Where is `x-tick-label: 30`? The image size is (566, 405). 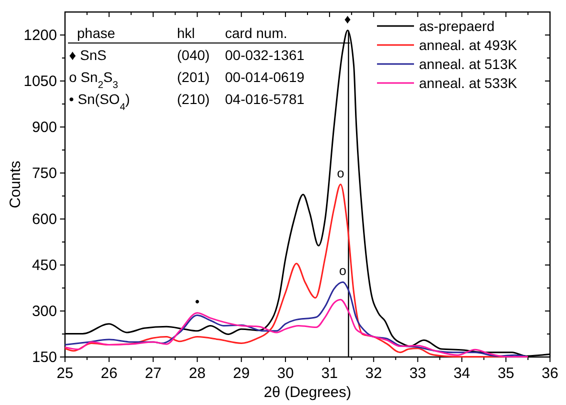
x-tick-label: 30 is located at coordinates (285, 373).